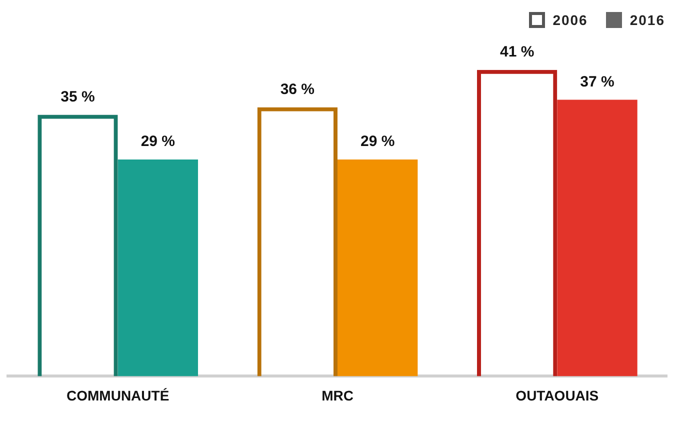 The width and height of the screenshot is (673, 421). Describe the element at coordinates (77, 97) in the screenshot. I see `data-label: 35 %` at that location.